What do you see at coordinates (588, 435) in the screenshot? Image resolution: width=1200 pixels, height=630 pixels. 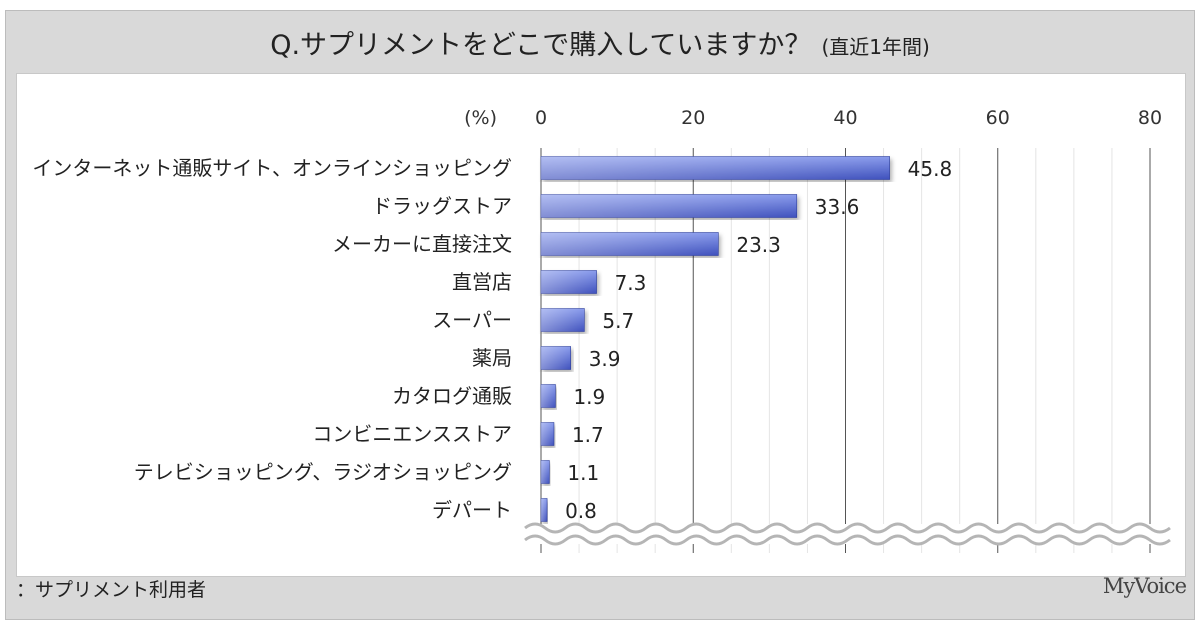 I see `value-label: 1.7` at bounding box center [588, 435].